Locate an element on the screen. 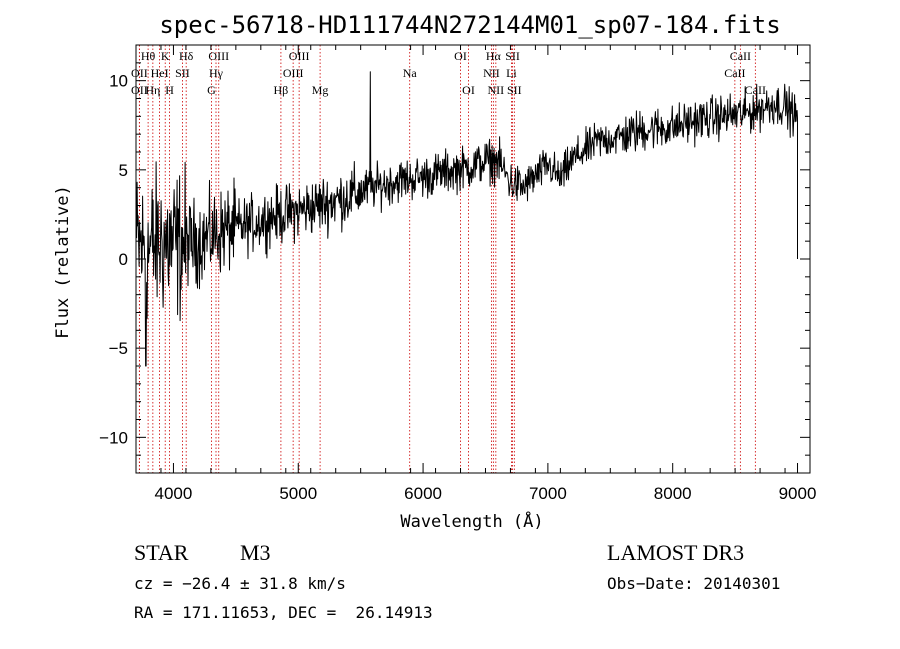  y-tick-label: −10 is located at coordinates (113, 437).